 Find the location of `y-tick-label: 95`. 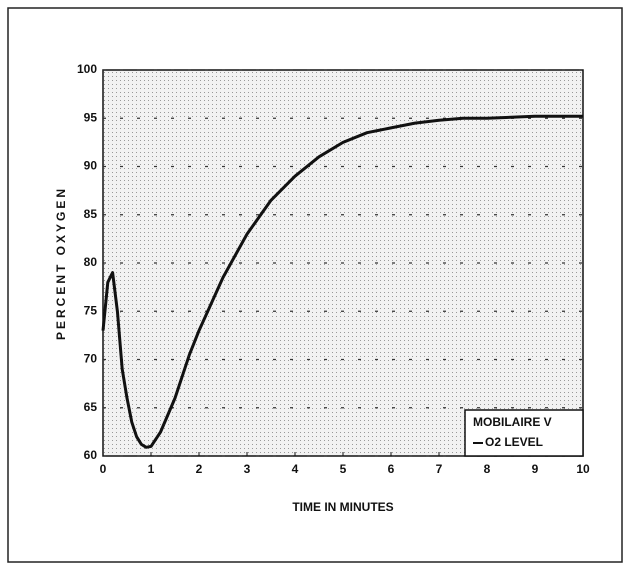

y-tick-label: 95 is located at coordinates (91, 117).